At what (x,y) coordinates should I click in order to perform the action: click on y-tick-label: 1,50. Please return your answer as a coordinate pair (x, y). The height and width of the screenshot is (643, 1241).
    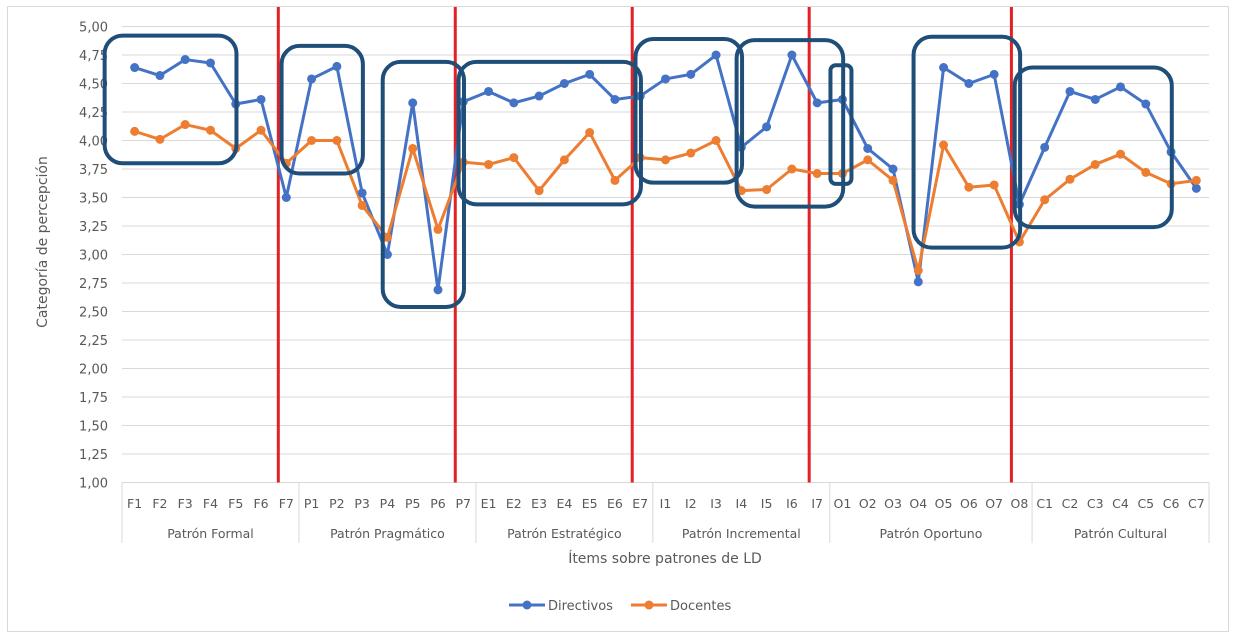
    Looking at the image, I should click on (93, 427).